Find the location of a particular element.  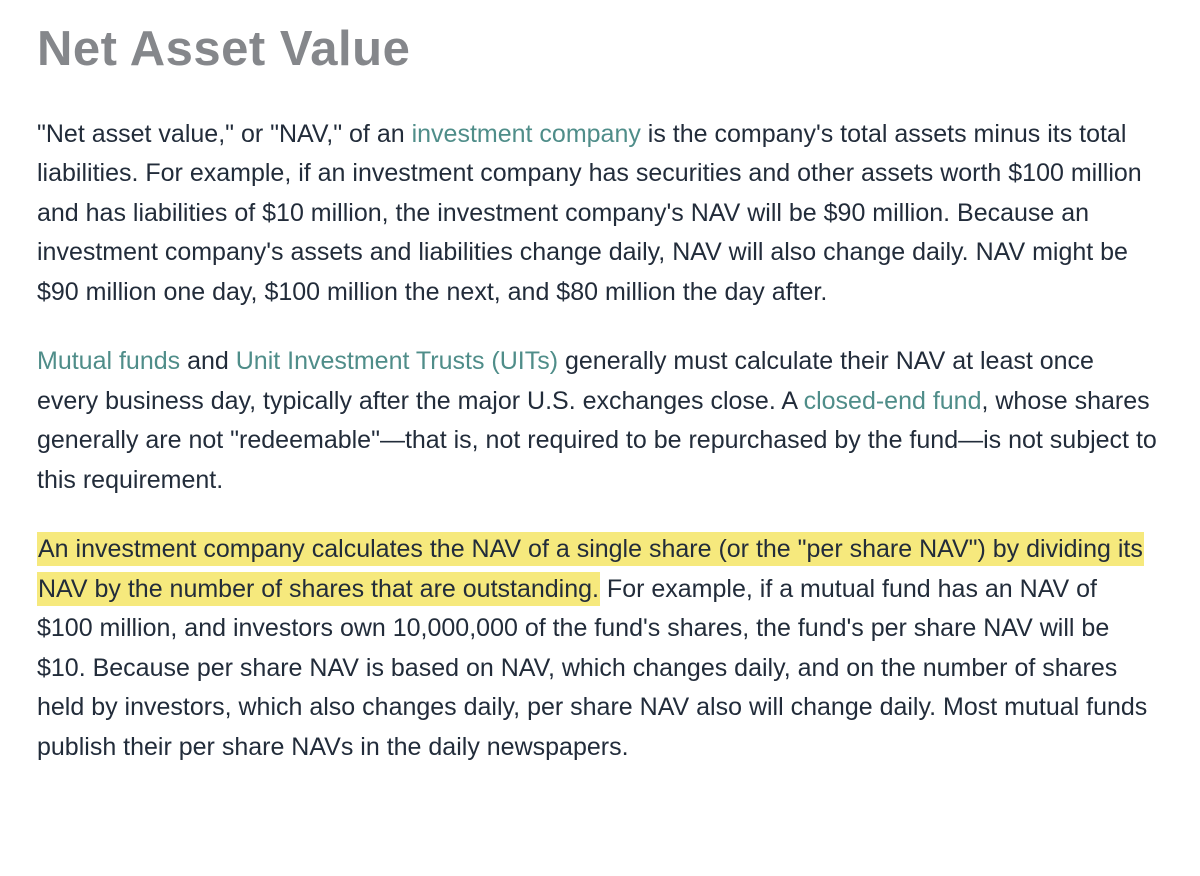

mutual-funds-link: Mutual funds is located at coordinates (109, 361).